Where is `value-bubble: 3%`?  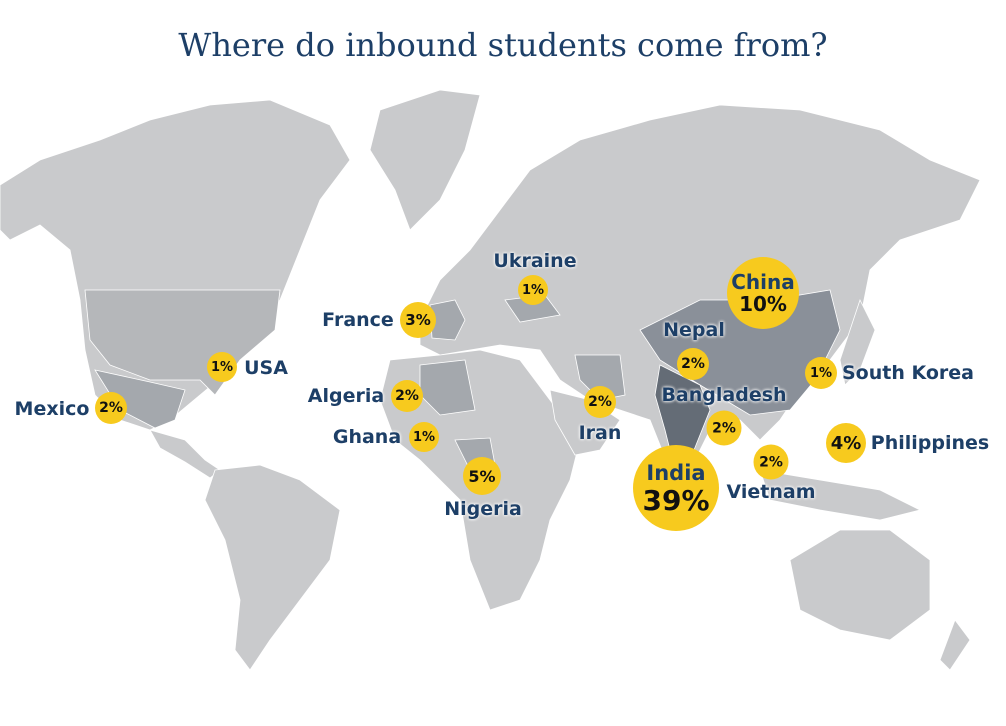
value-bubble: 3% is located at coordinates (418, 320).